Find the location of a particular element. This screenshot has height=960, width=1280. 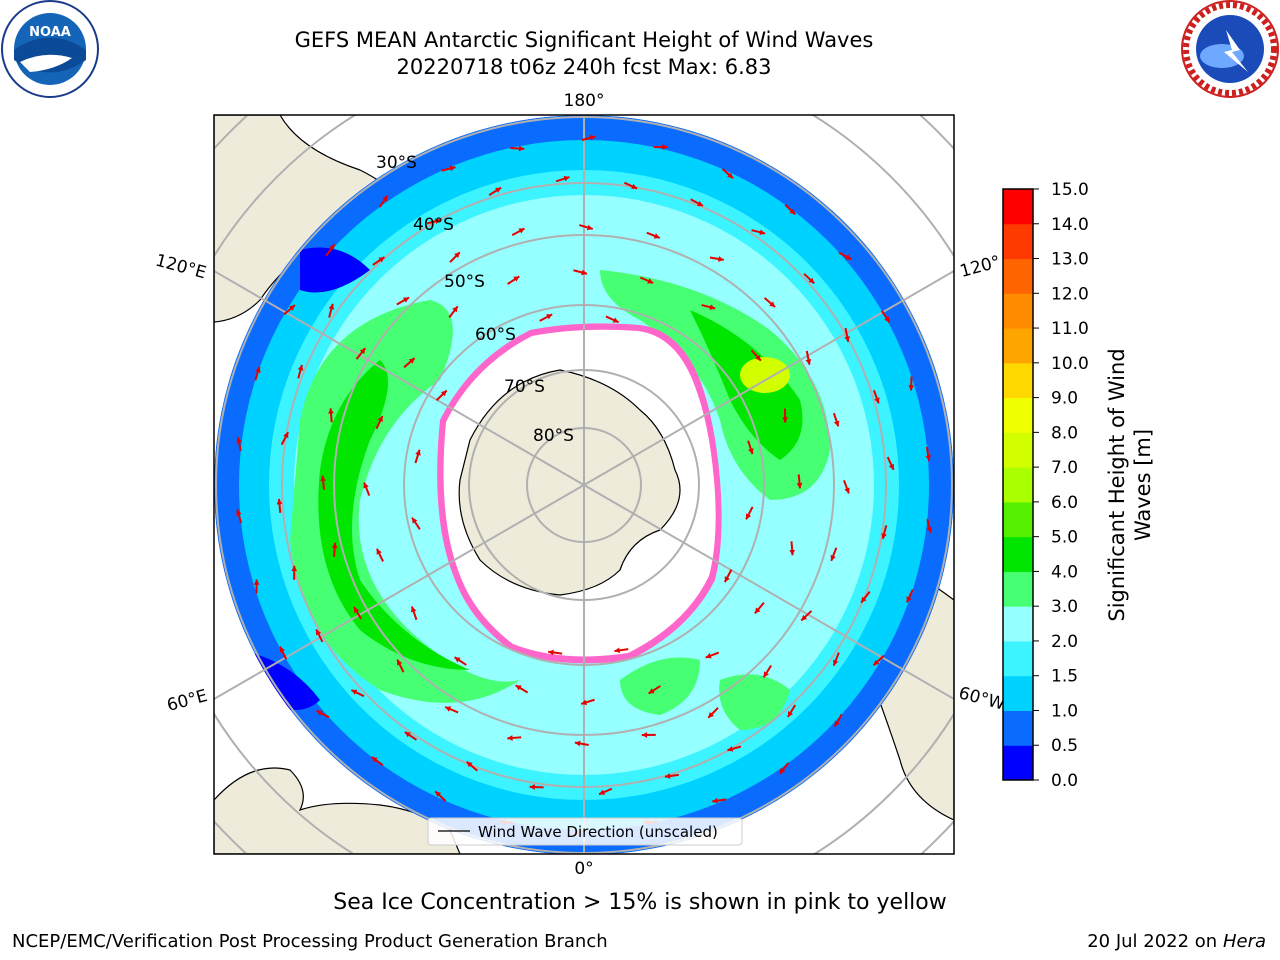

colorbar-tick-label: 1.5 is located at coordinates (1064, 677).